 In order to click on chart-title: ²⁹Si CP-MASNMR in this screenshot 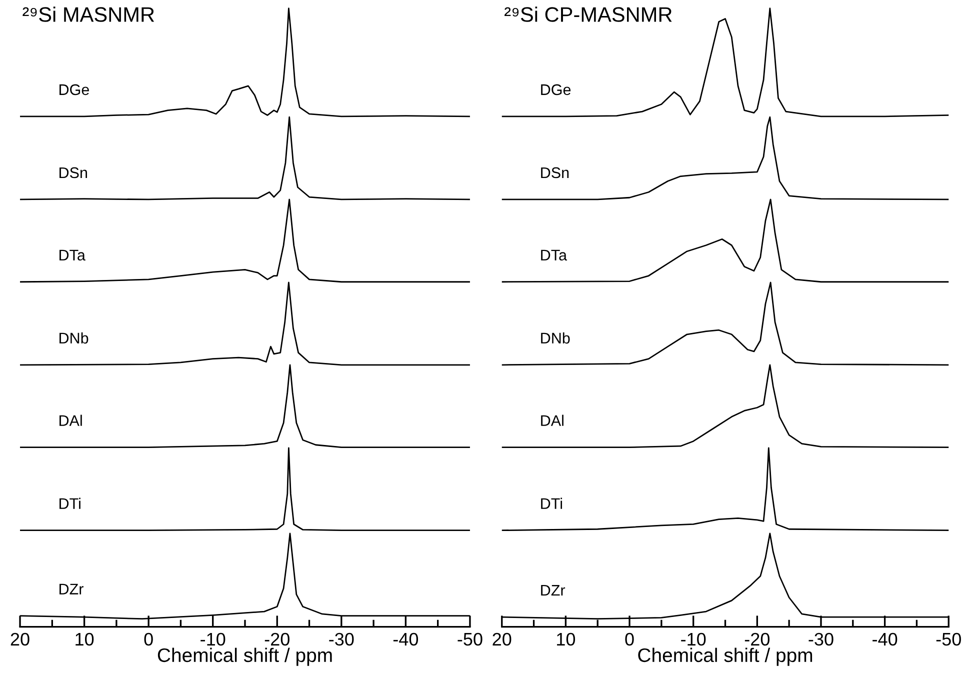, I will do `click(588, 14)`.